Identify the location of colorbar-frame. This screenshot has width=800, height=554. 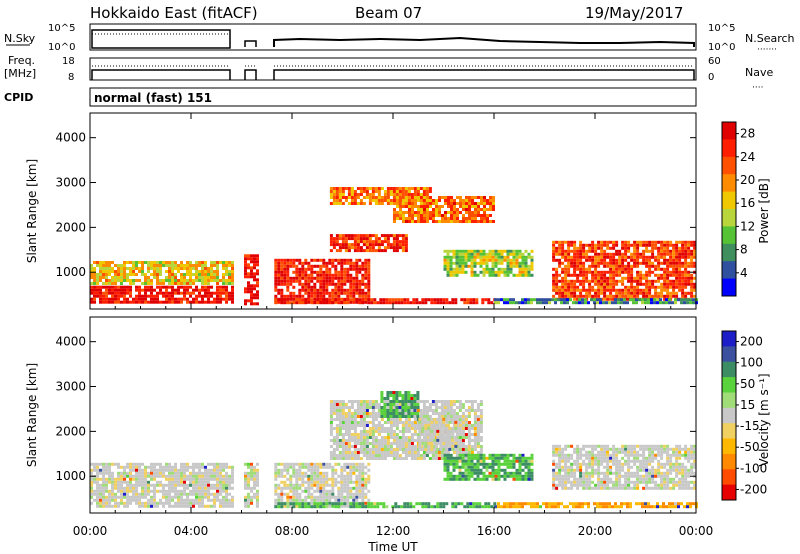
(729, 209).